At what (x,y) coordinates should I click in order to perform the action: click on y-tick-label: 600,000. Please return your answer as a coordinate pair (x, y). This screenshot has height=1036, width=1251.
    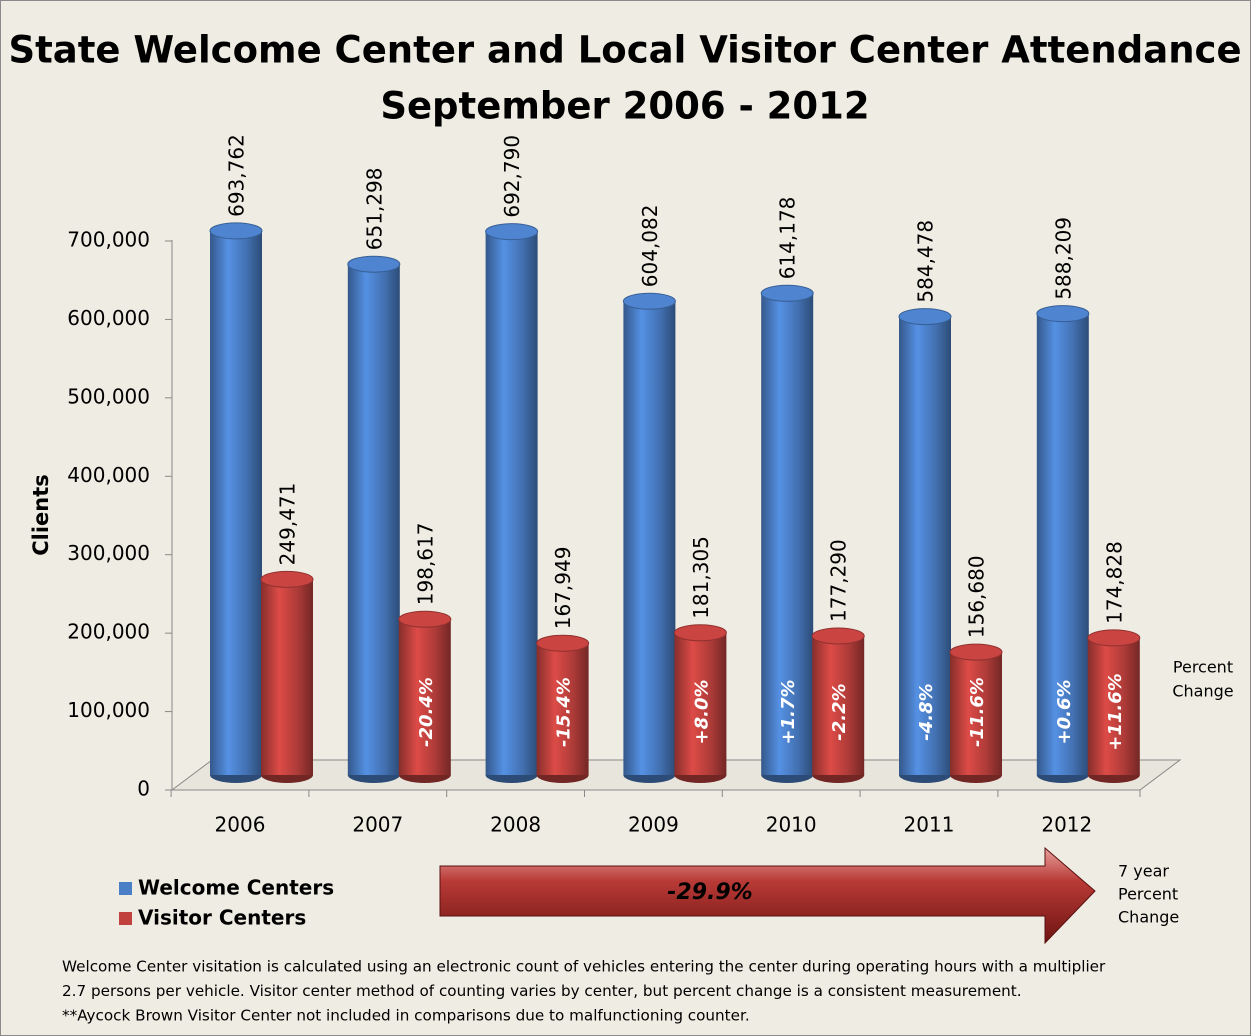
    Looking at the image, I should click on (108, 318).